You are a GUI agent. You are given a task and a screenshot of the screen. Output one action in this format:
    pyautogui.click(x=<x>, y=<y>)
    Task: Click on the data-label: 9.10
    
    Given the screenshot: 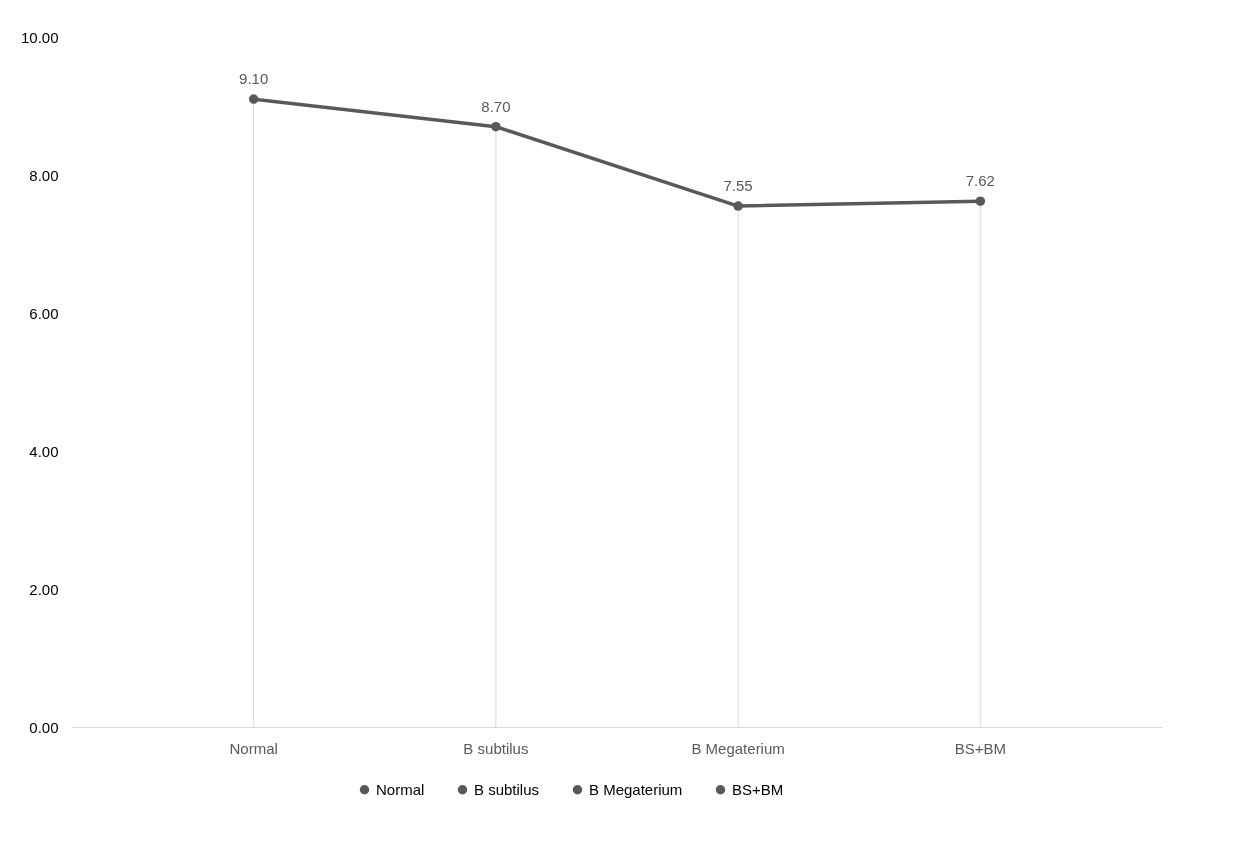 What is the action you would take?
    pyautogui.click(x=254, y=79)
    